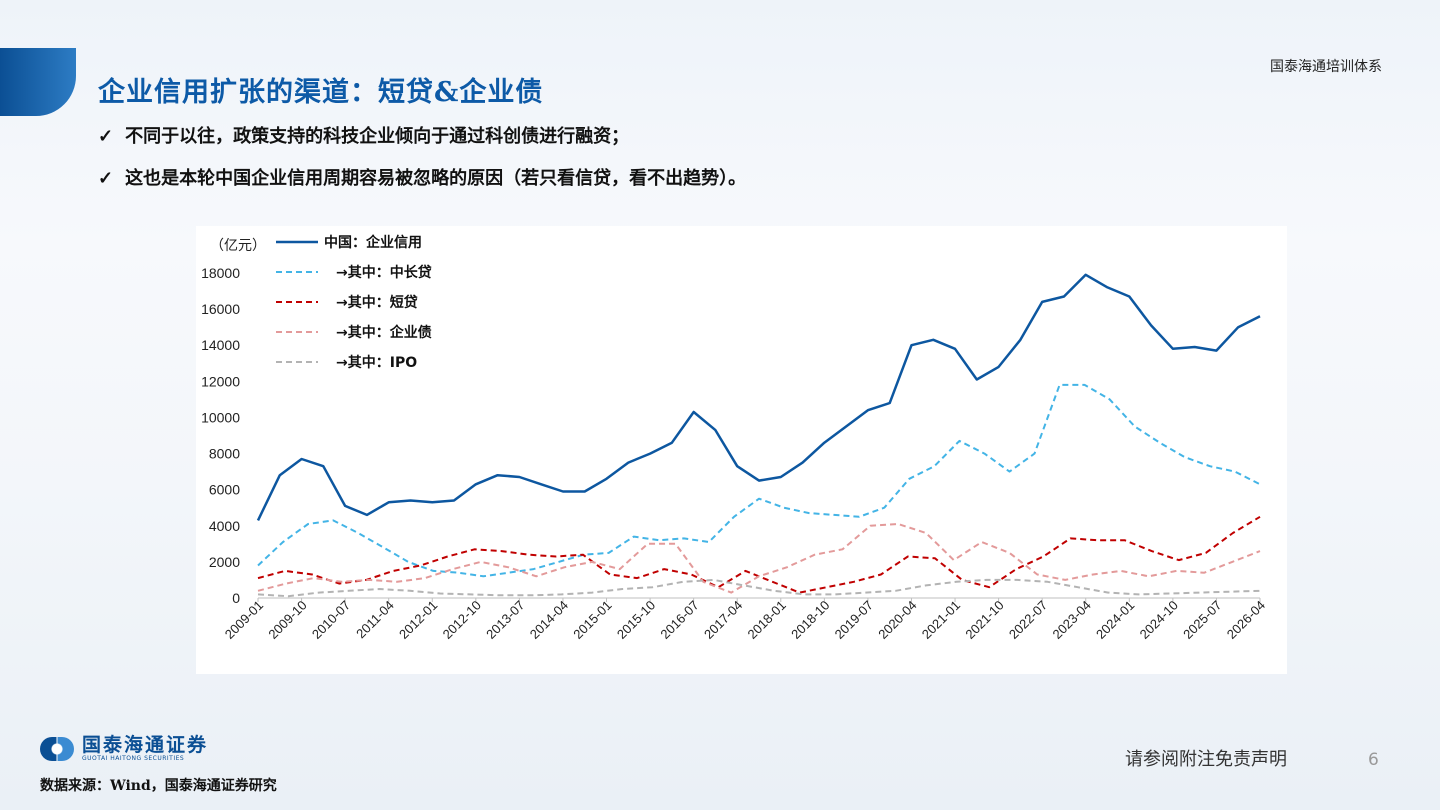 The width and height of the screenshot is (1440, 810). What do you see at coordinates (436, 178) in the screenshot?
I see `bullet-text: 这也是本轮中国企业信用周期容易被忽略的原因（若只看信贷，看不出趋势）。` at bounding box center [436, 178].